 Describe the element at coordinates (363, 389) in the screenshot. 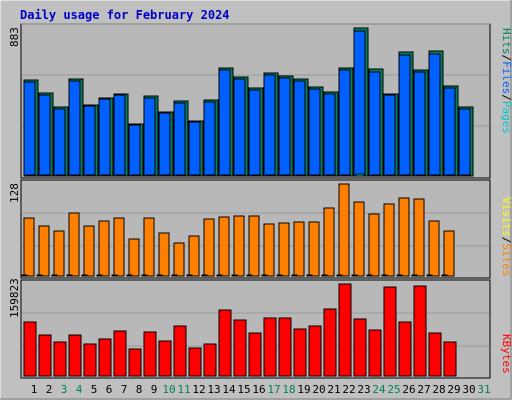

I see `day-label-23: 23` at that location.